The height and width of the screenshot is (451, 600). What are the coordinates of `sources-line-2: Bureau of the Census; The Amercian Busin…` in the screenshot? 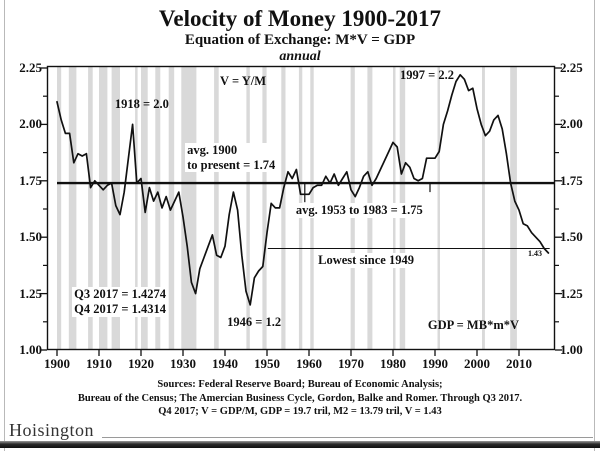 It's located at (300, 398).